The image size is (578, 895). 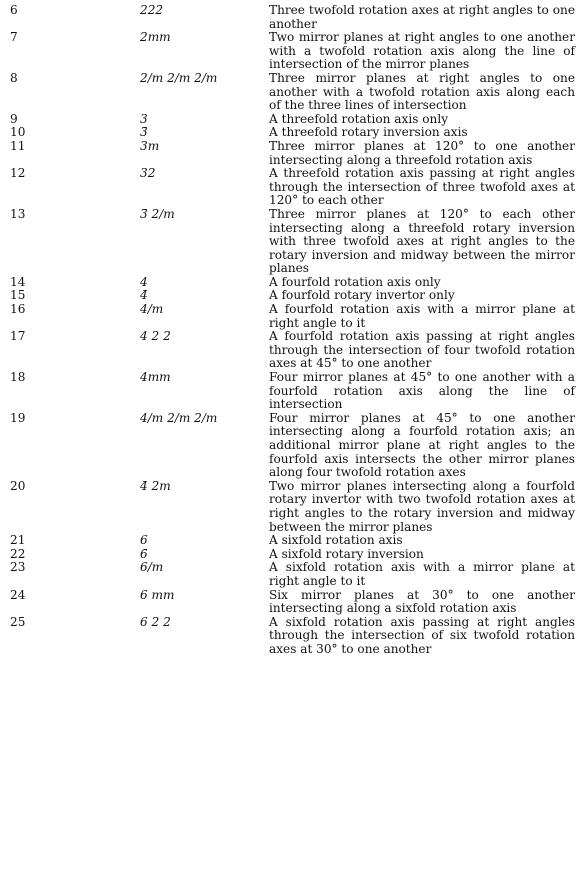 What do you see at coordinates (179, 417) in the screenshot?
I see `symmetry-symbol: 4/m 2/m 2/m` at bounding box center [179, 417].